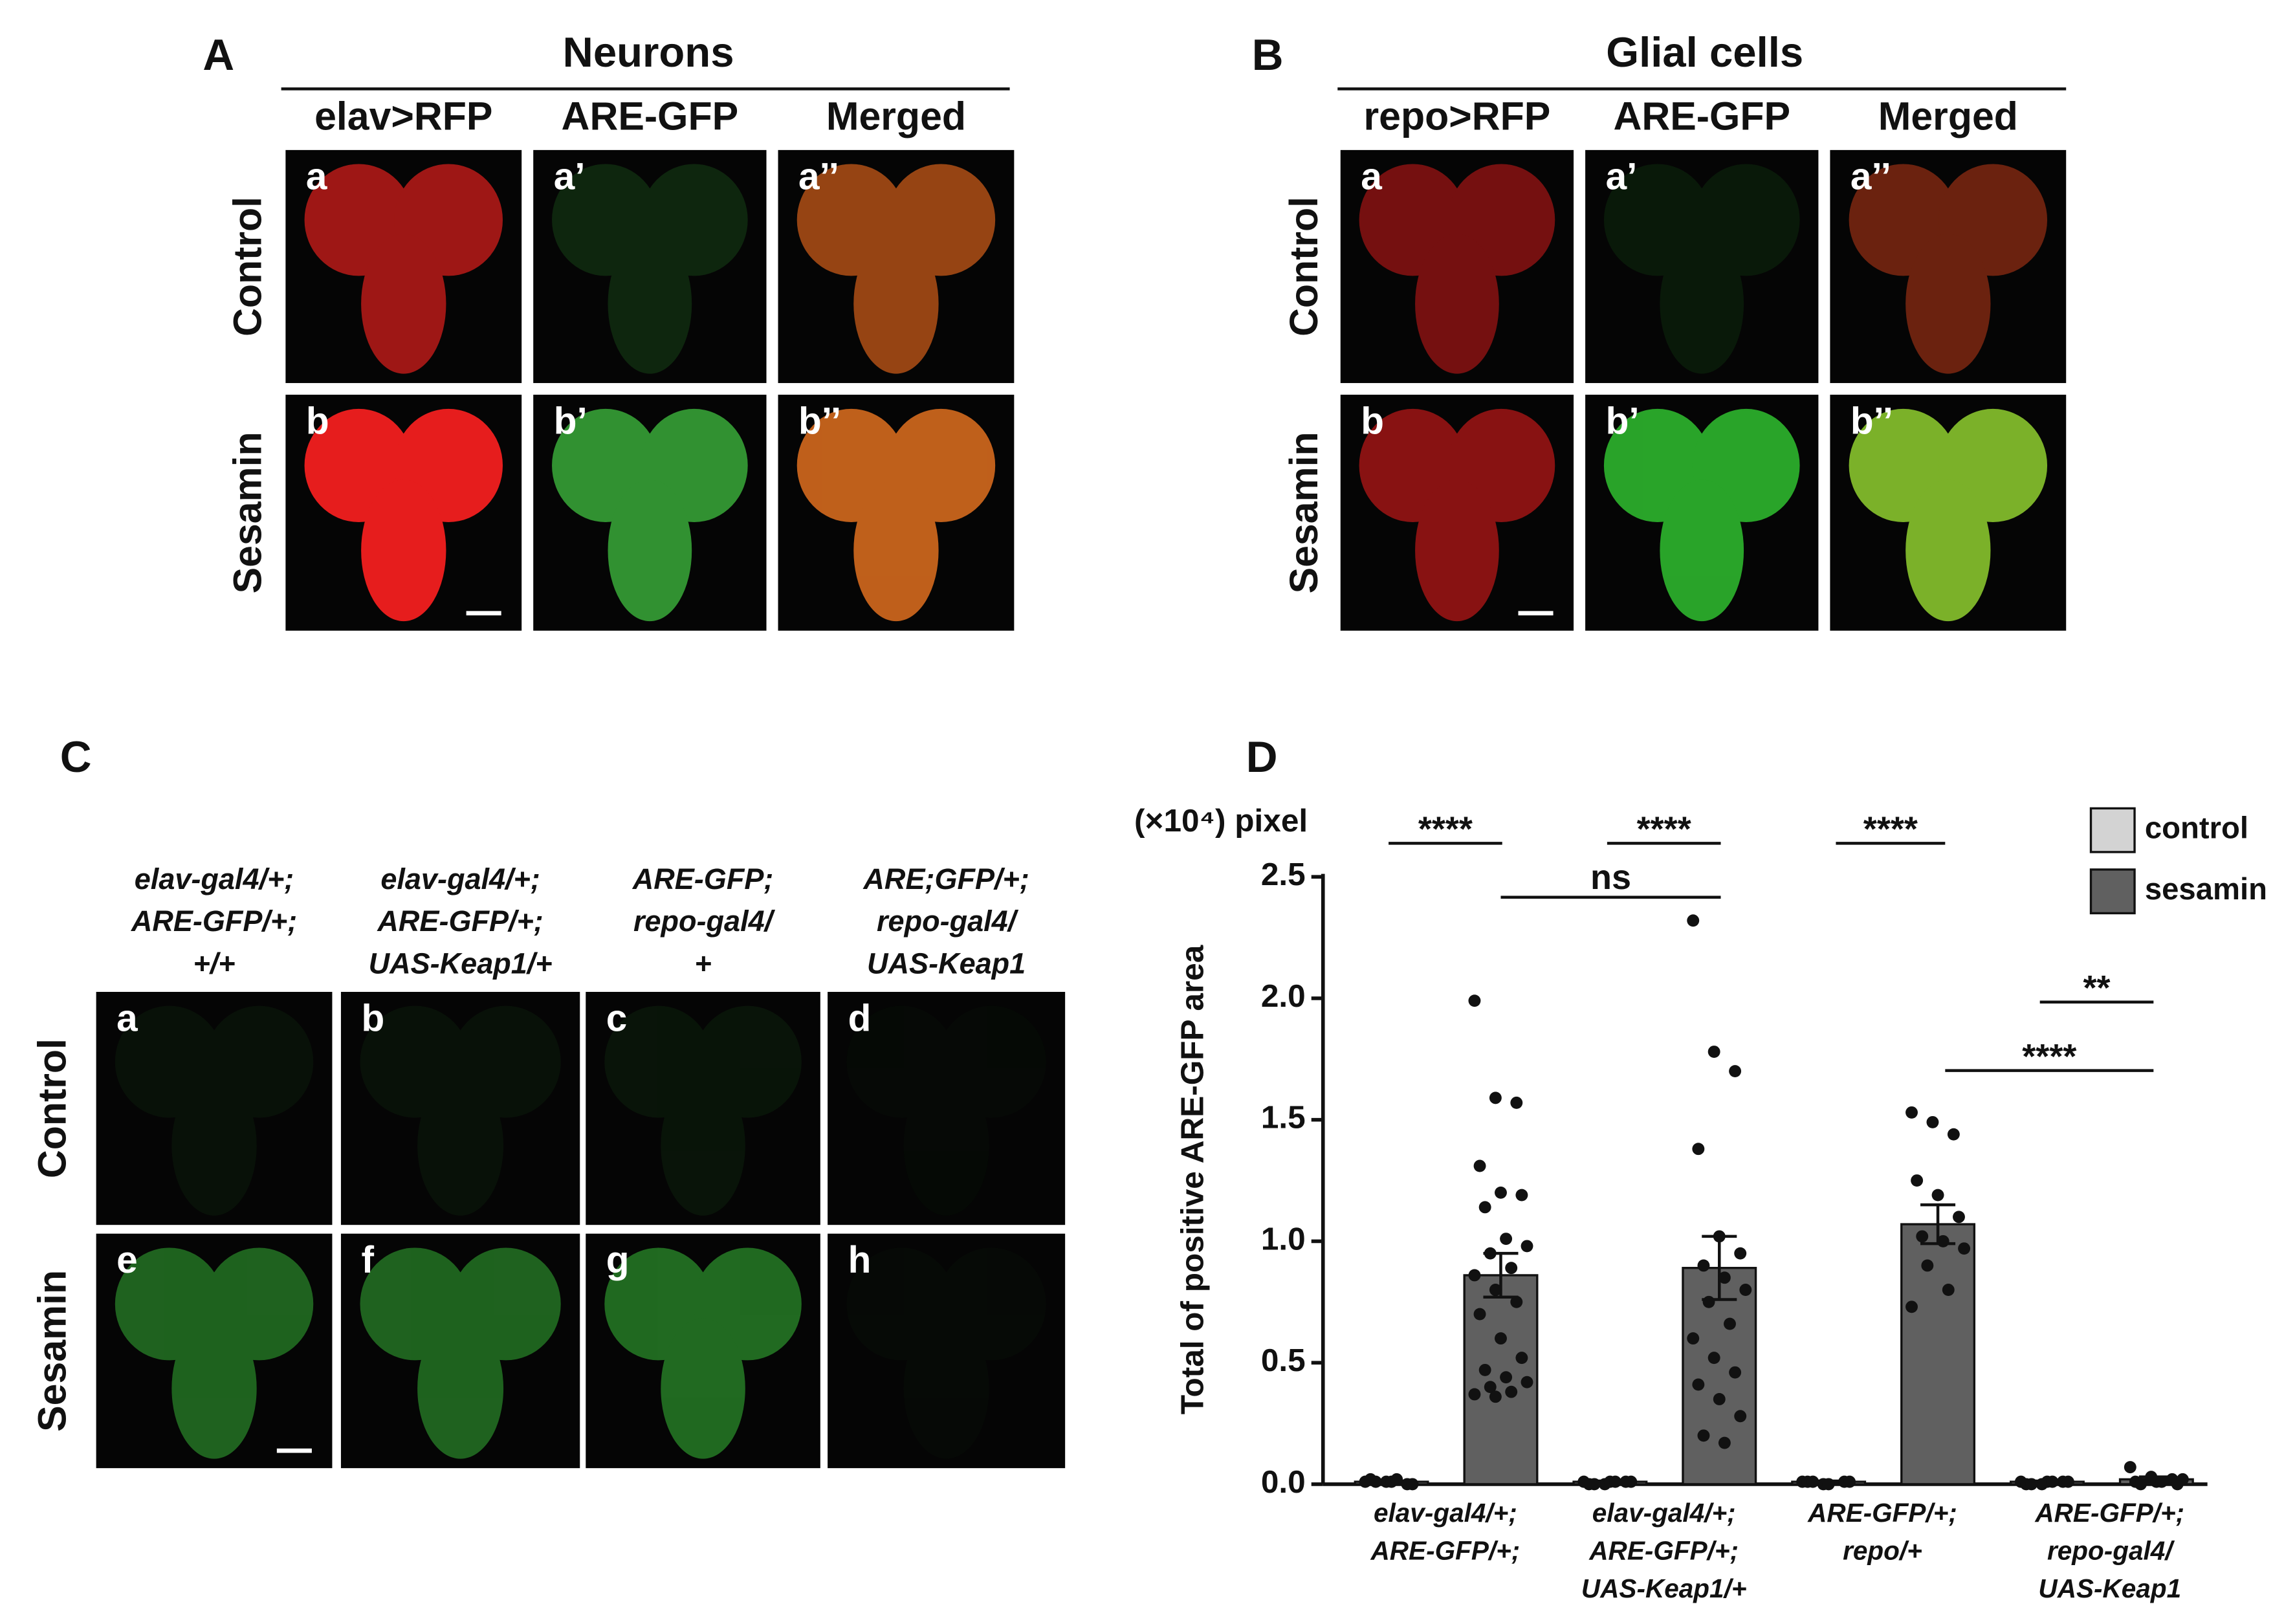 This screenshot has height=1624, width=2273. I want to click on genotype-label: +/+, so click(214, 964).